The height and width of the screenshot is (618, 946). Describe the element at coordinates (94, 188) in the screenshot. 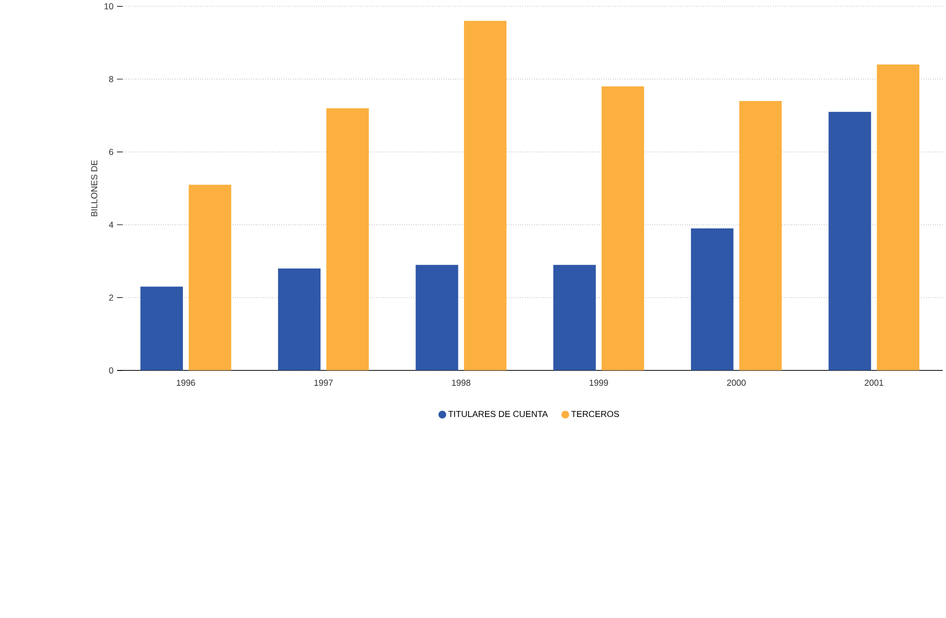

I see `y-axis-title: BILLONES DE` at that location.